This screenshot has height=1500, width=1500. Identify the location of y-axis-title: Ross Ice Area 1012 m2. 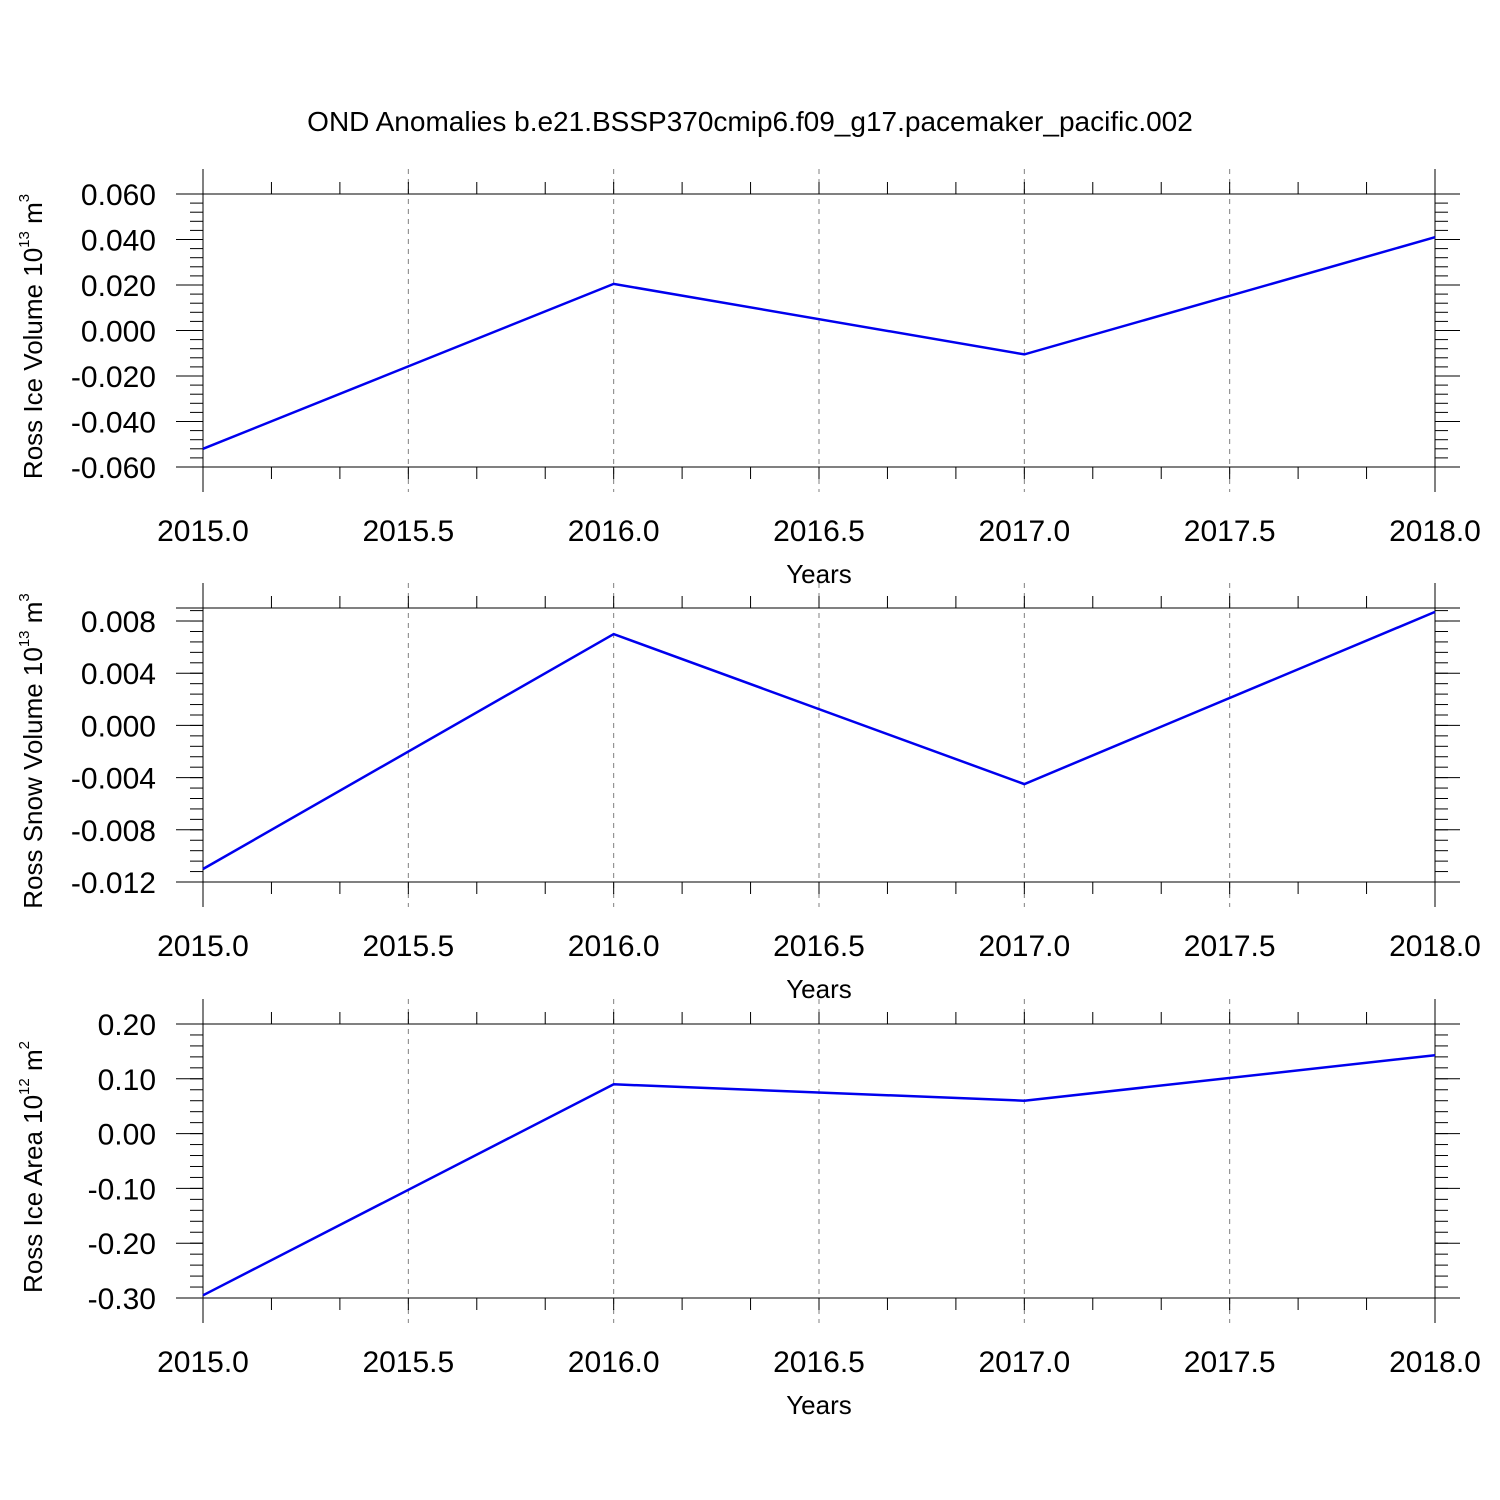
(32, 1167).